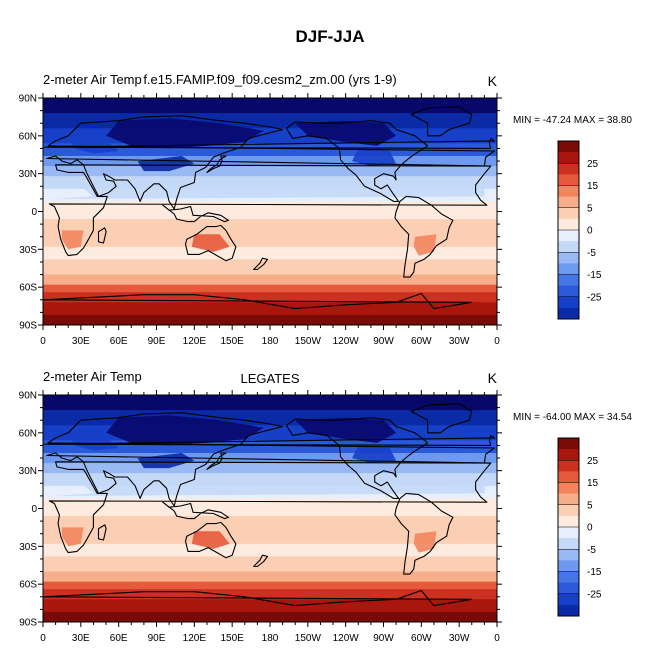 The image size is (661, 660). Describe the element at coordinates (572, 120) in the screenshot. I see `panel-1-stats: MIN = -47.24 MAX = 38.80` at that location.